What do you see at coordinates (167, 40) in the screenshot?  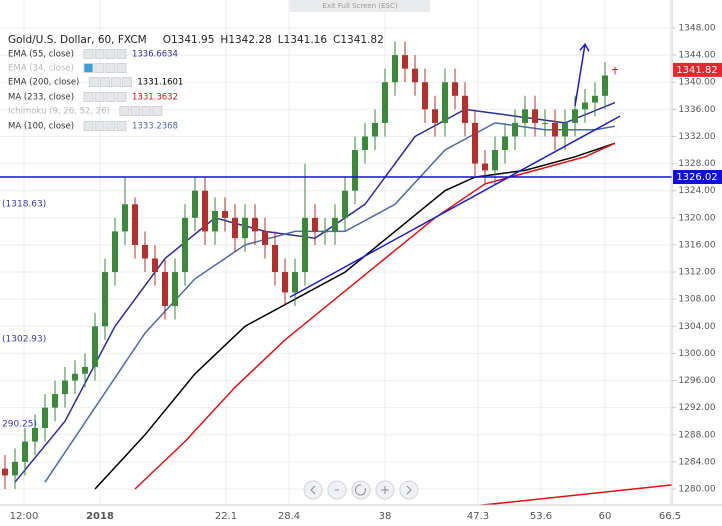 I see `ohlc-label: O` at bounding box center [167, 40].